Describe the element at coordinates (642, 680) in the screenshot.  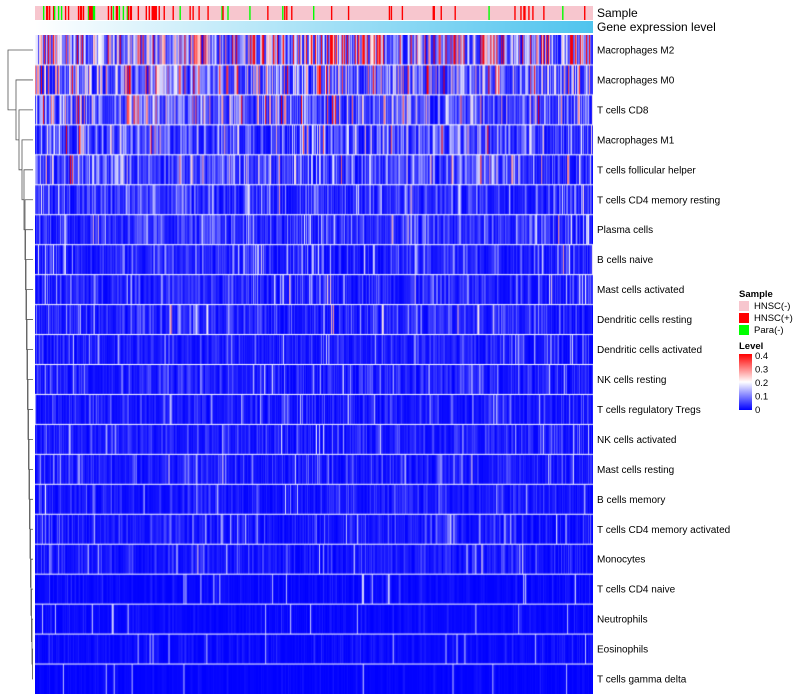
I see `row-label: T cells gamma delta` at that location.